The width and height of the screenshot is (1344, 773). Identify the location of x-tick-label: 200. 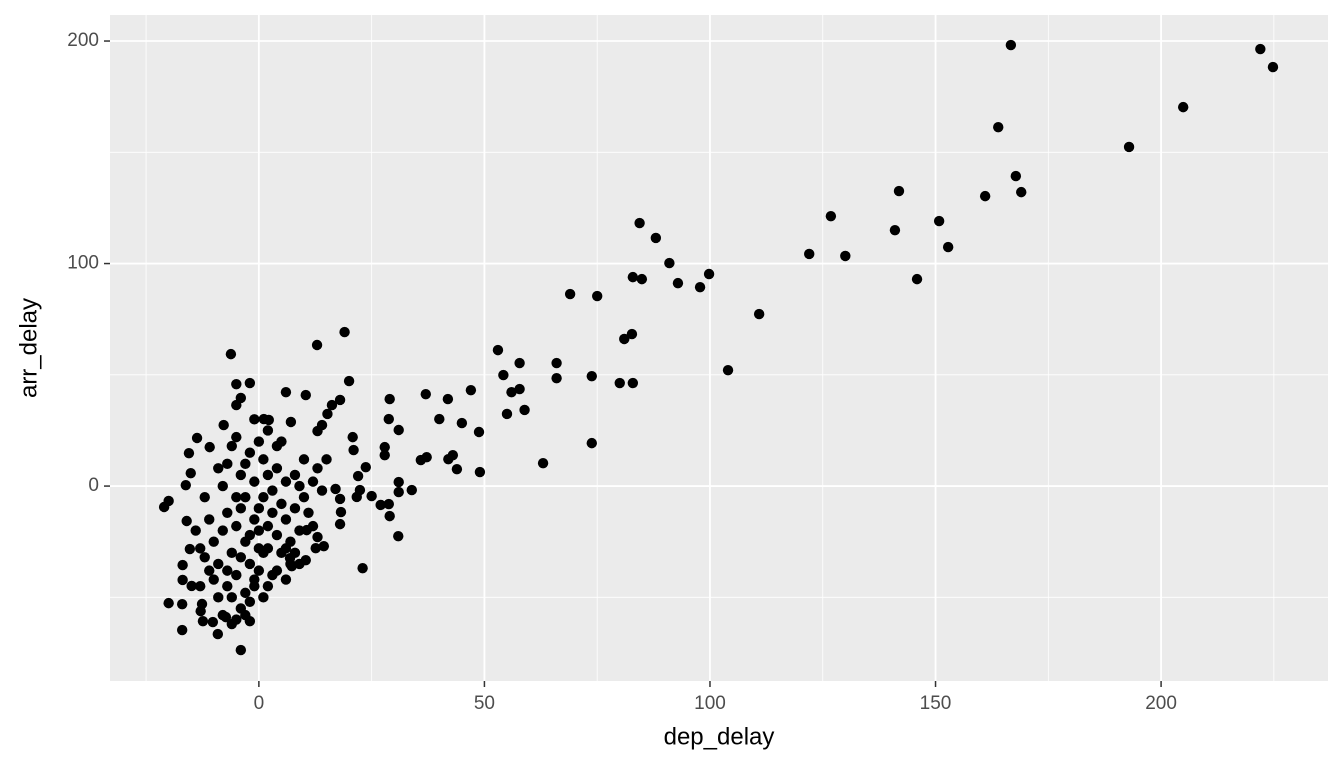
(1161, 703).